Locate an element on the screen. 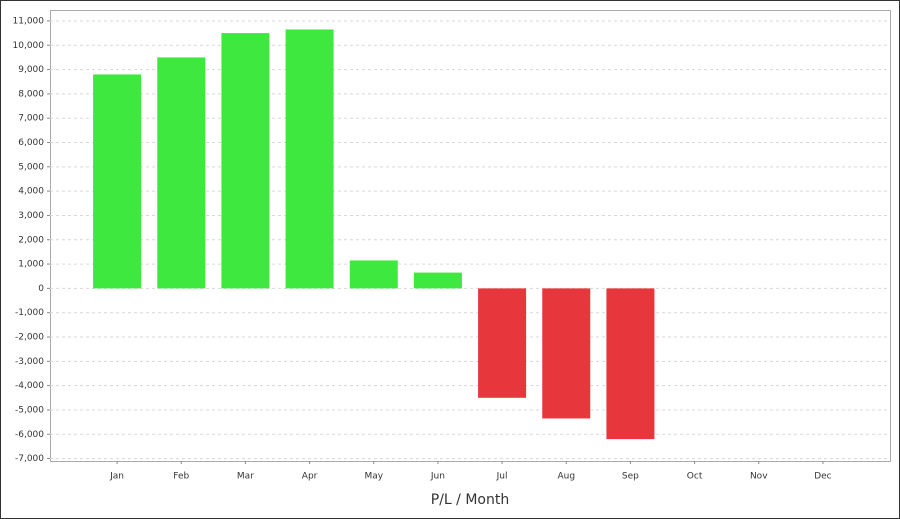  x-tick-label: Feb is located at coordinates (181, 477).